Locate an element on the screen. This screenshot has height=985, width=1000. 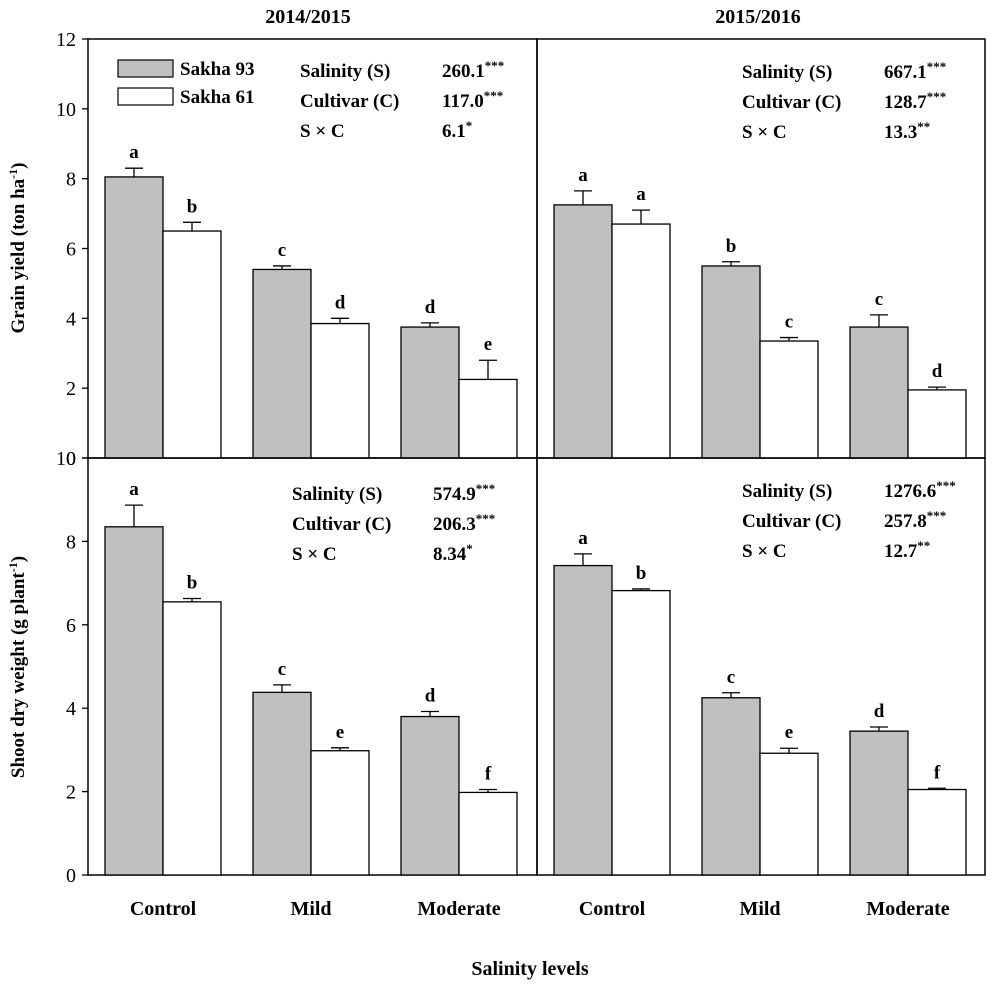
legend: Sakha 93 Sakha 61 is located at coordinates (185, 83).